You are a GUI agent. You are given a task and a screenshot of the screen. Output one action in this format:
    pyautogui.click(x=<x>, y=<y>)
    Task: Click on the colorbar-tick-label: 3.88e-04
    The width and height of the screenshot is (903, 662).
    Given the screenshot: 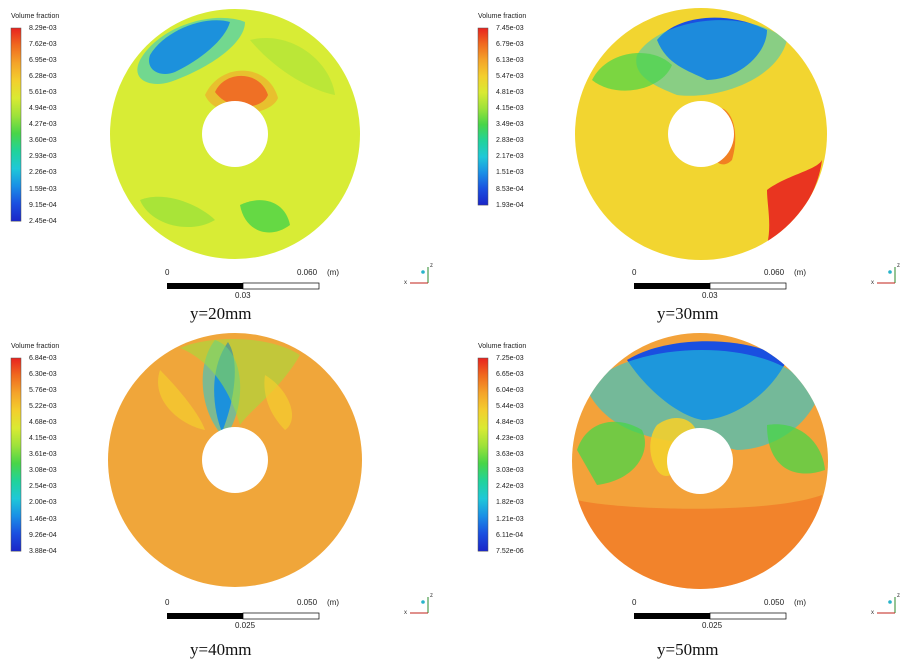 What is the action you would take?
    pyautogui.click(x=43, y=551)
    